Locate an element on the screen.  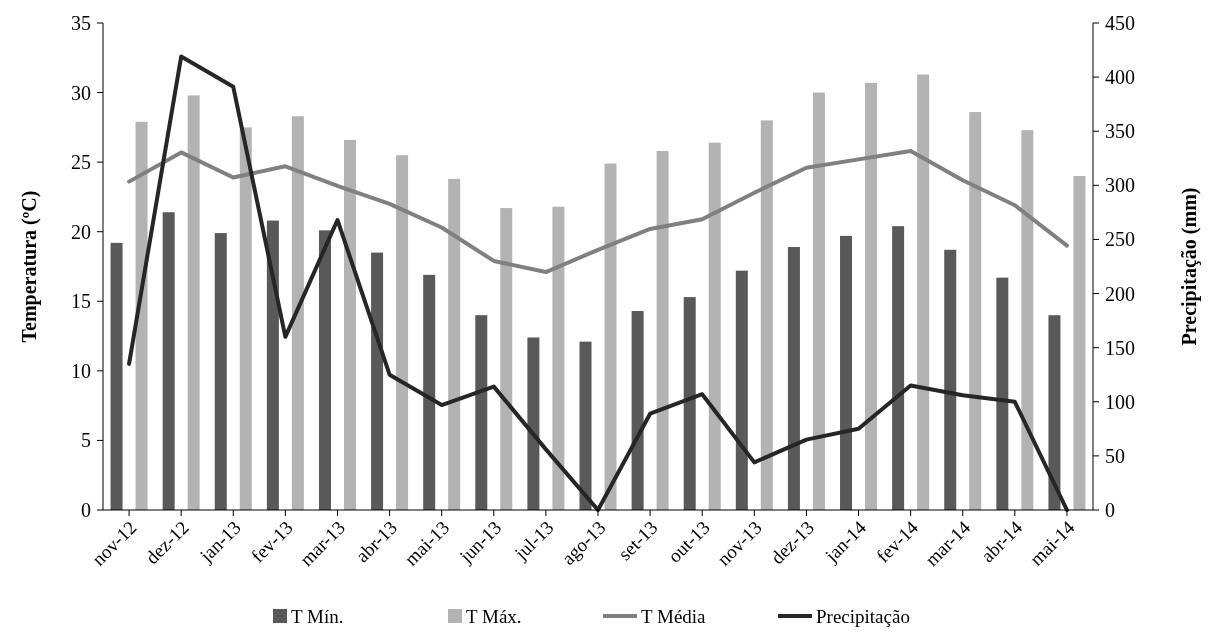
y2-axis-title: Precipitação (mm) is located at coordinates (1189, 266).